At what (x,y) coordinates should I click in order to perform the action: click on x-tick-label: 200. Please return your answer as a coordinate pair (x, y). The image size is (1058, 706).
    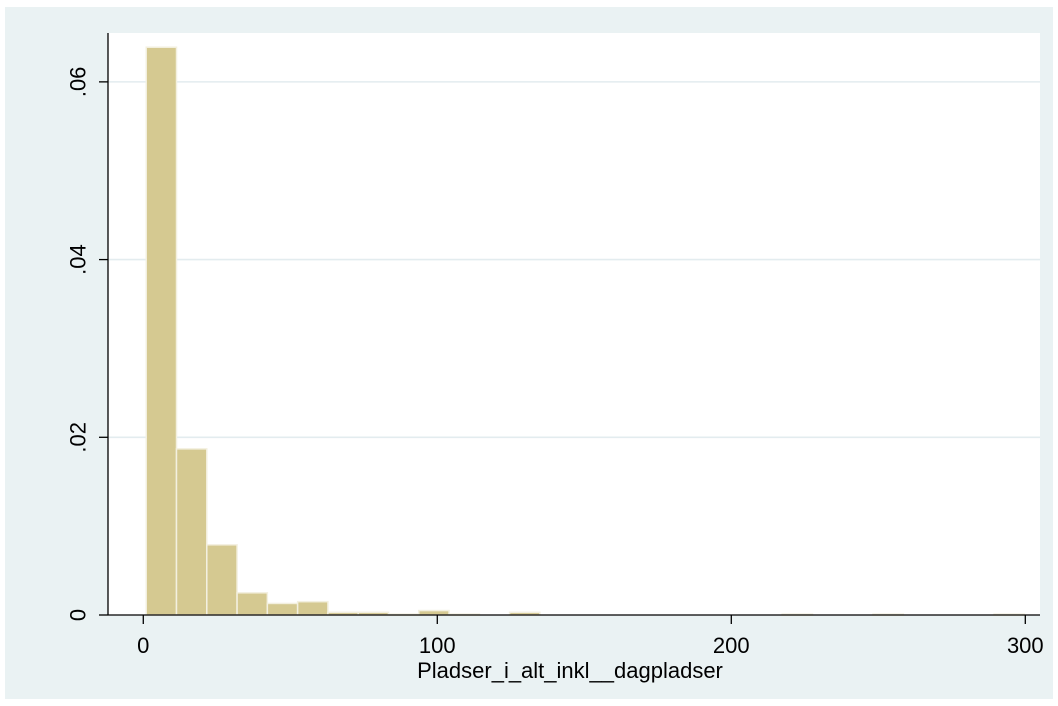
    Looking at the image, I should click on (731, 645).